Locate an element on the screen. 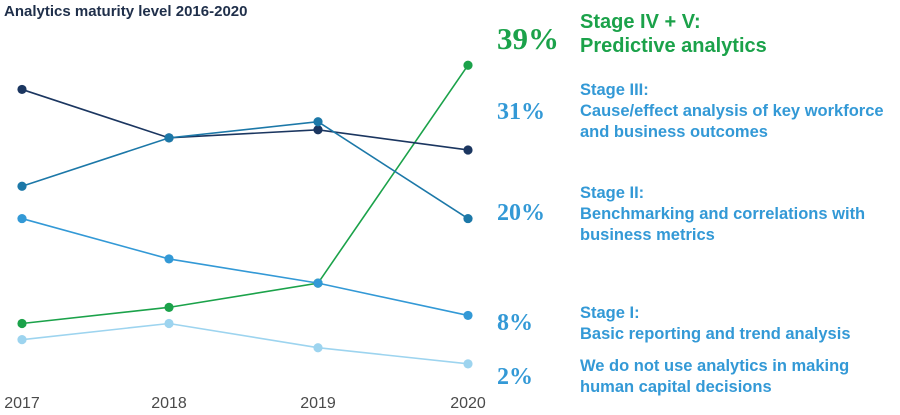 The height and width of the screenshot is (415, 900). data-point-stage-iii-2017 is located at coordinates (22, 89).